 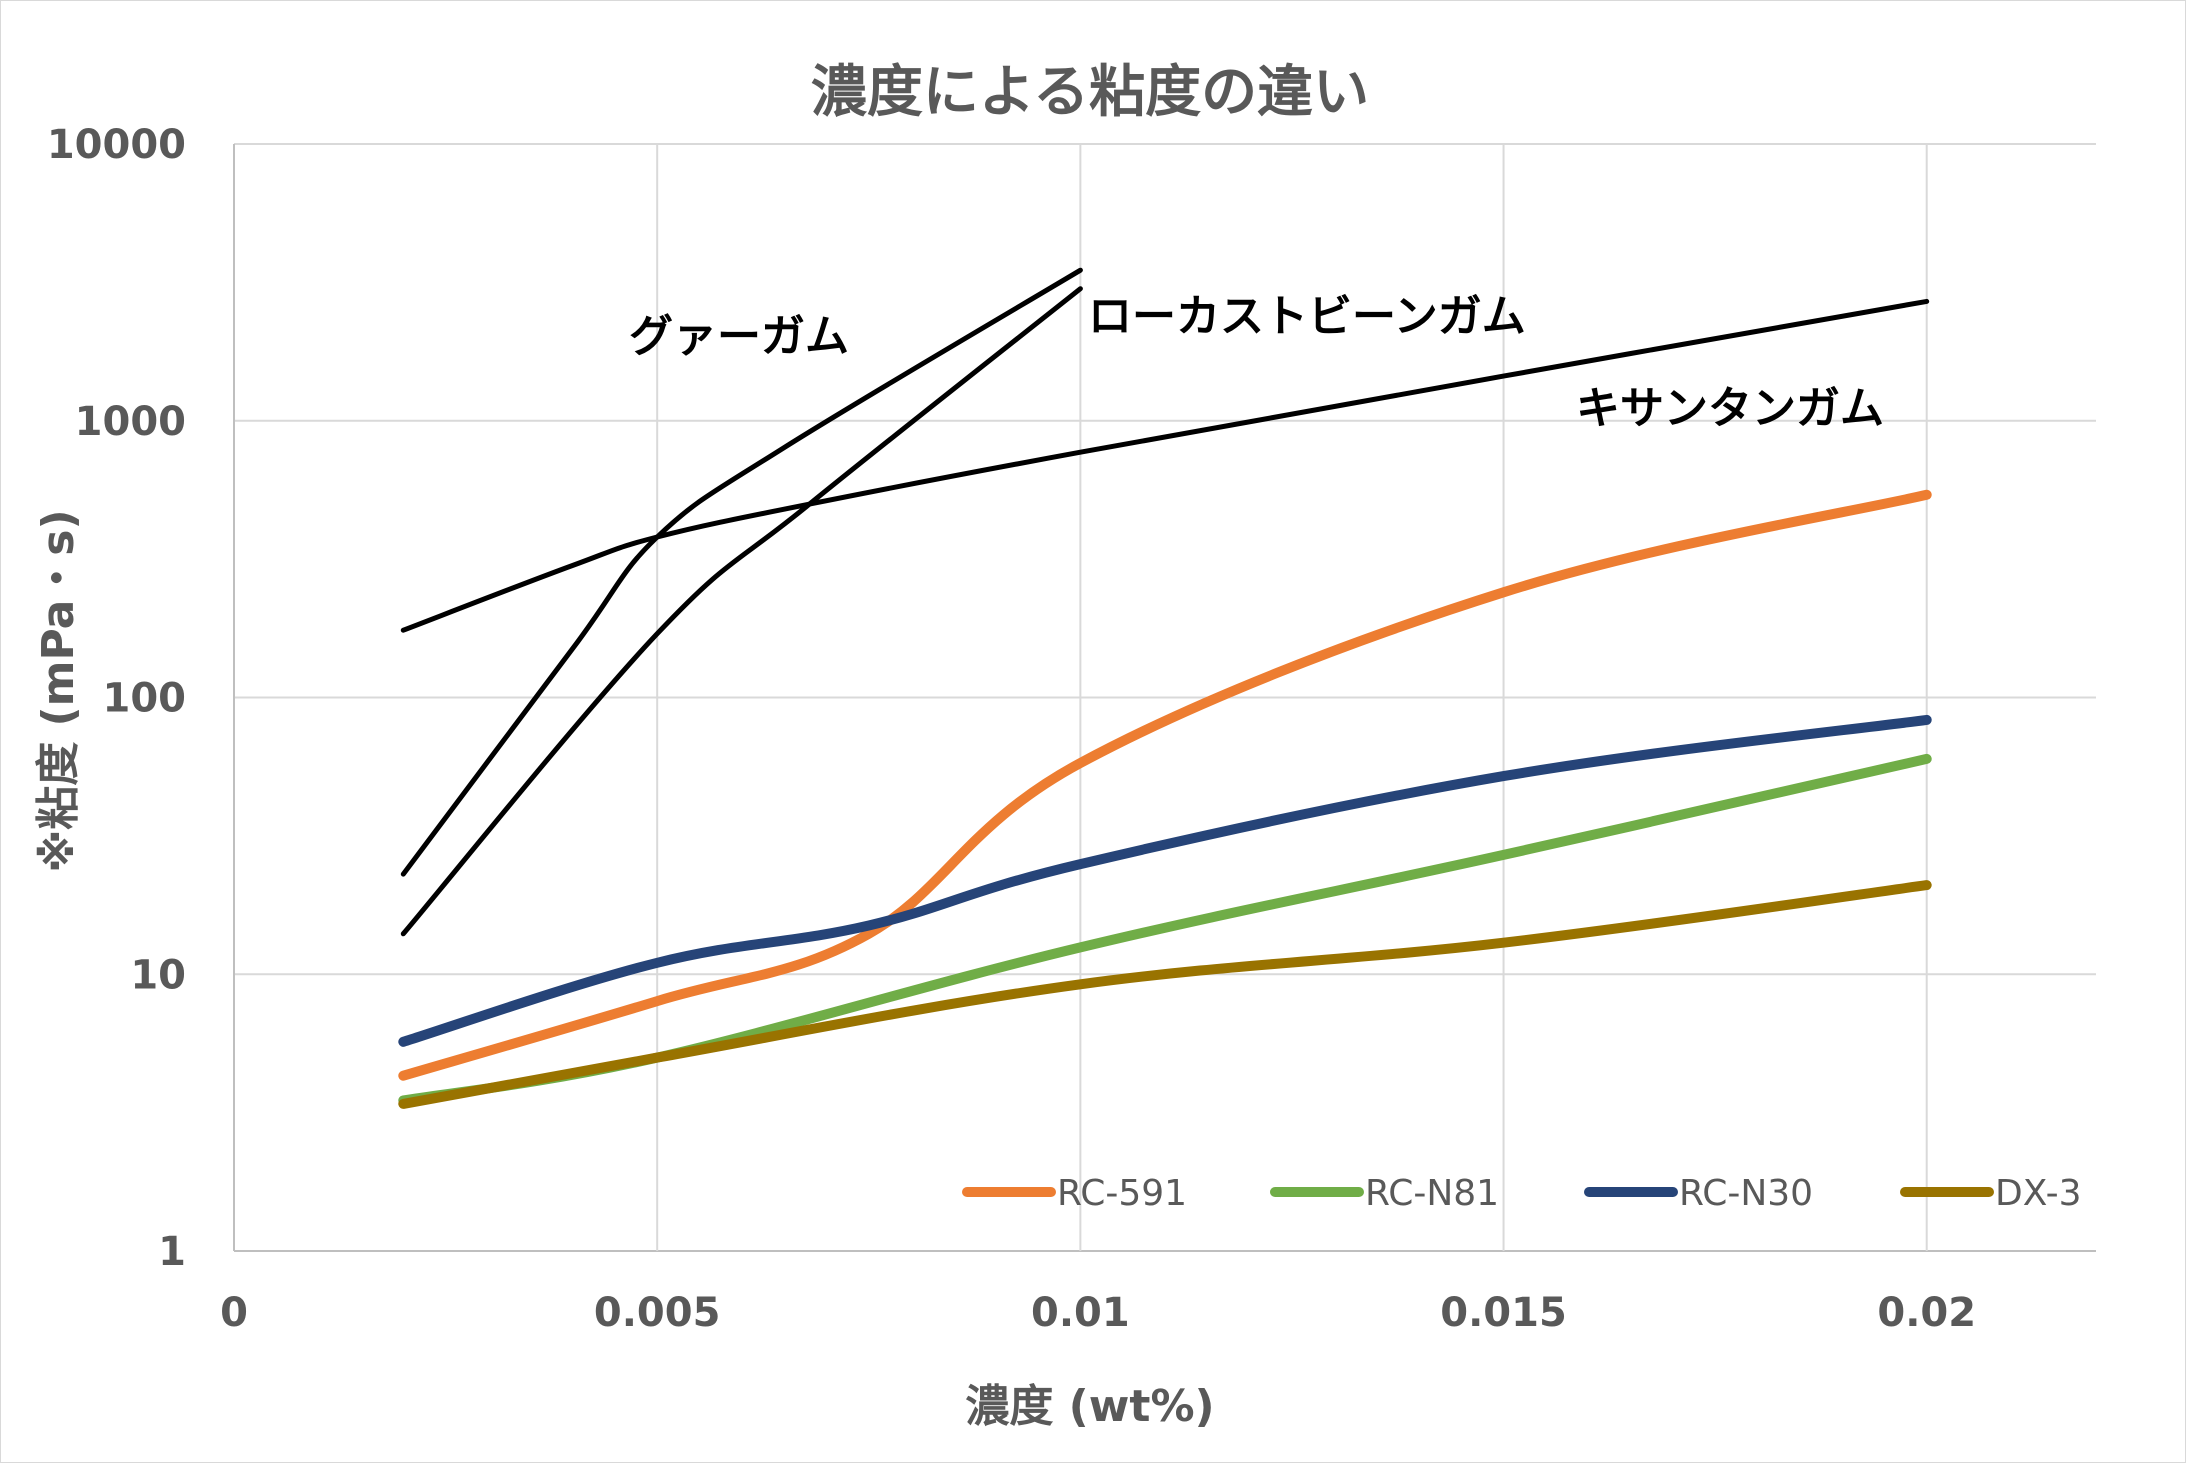 I want to click on legend-label: RC-N30, so click(x=1746, y=1193).